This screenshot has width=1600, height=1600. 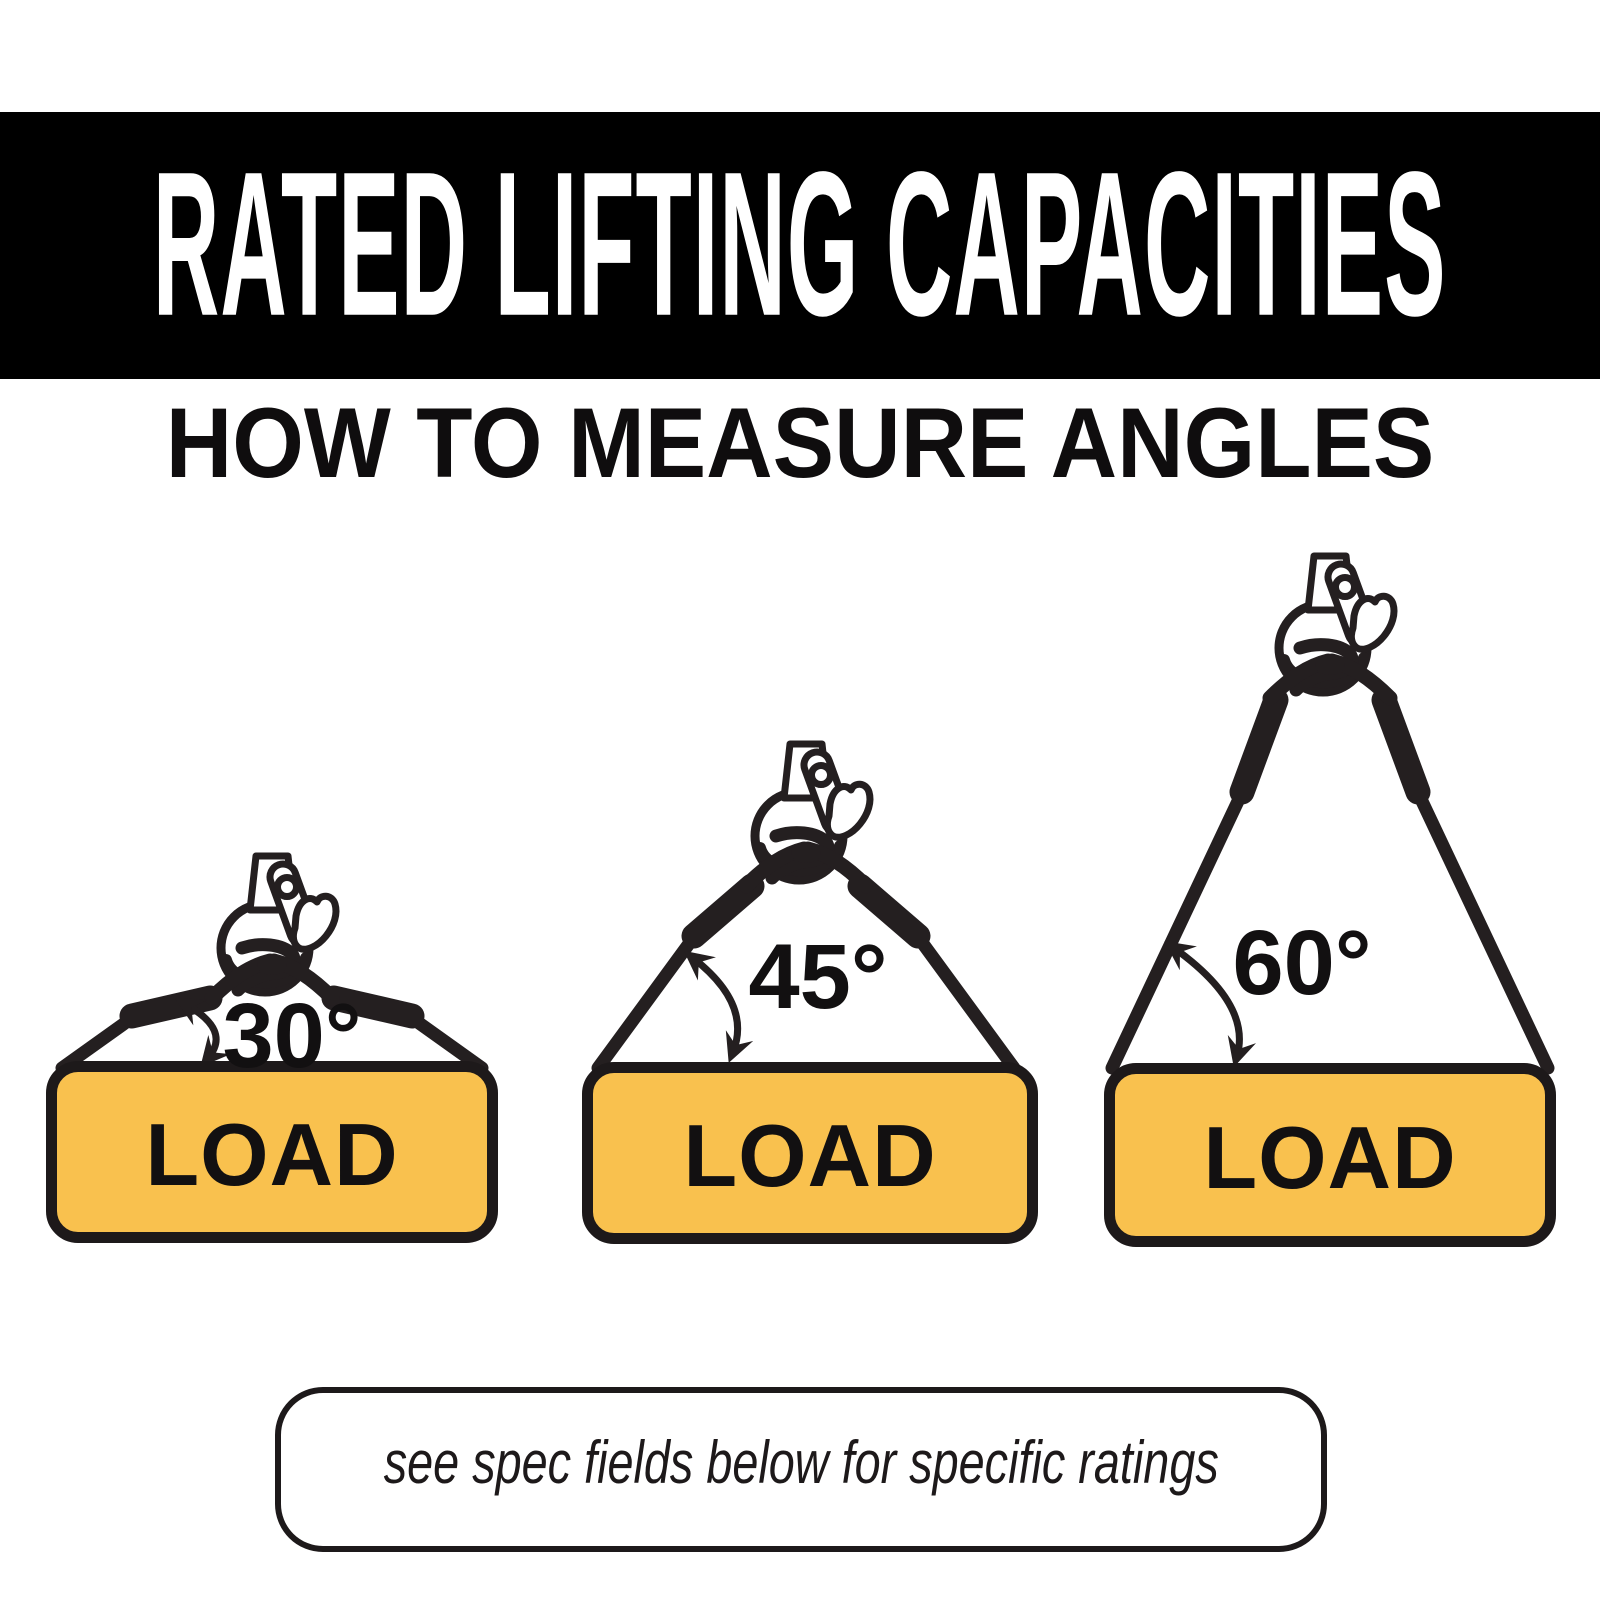 What do you see at coordinates (1302, 963) in the screenshot?
I see `angle-value-60: 60°` at bounding box center [1302, 963].